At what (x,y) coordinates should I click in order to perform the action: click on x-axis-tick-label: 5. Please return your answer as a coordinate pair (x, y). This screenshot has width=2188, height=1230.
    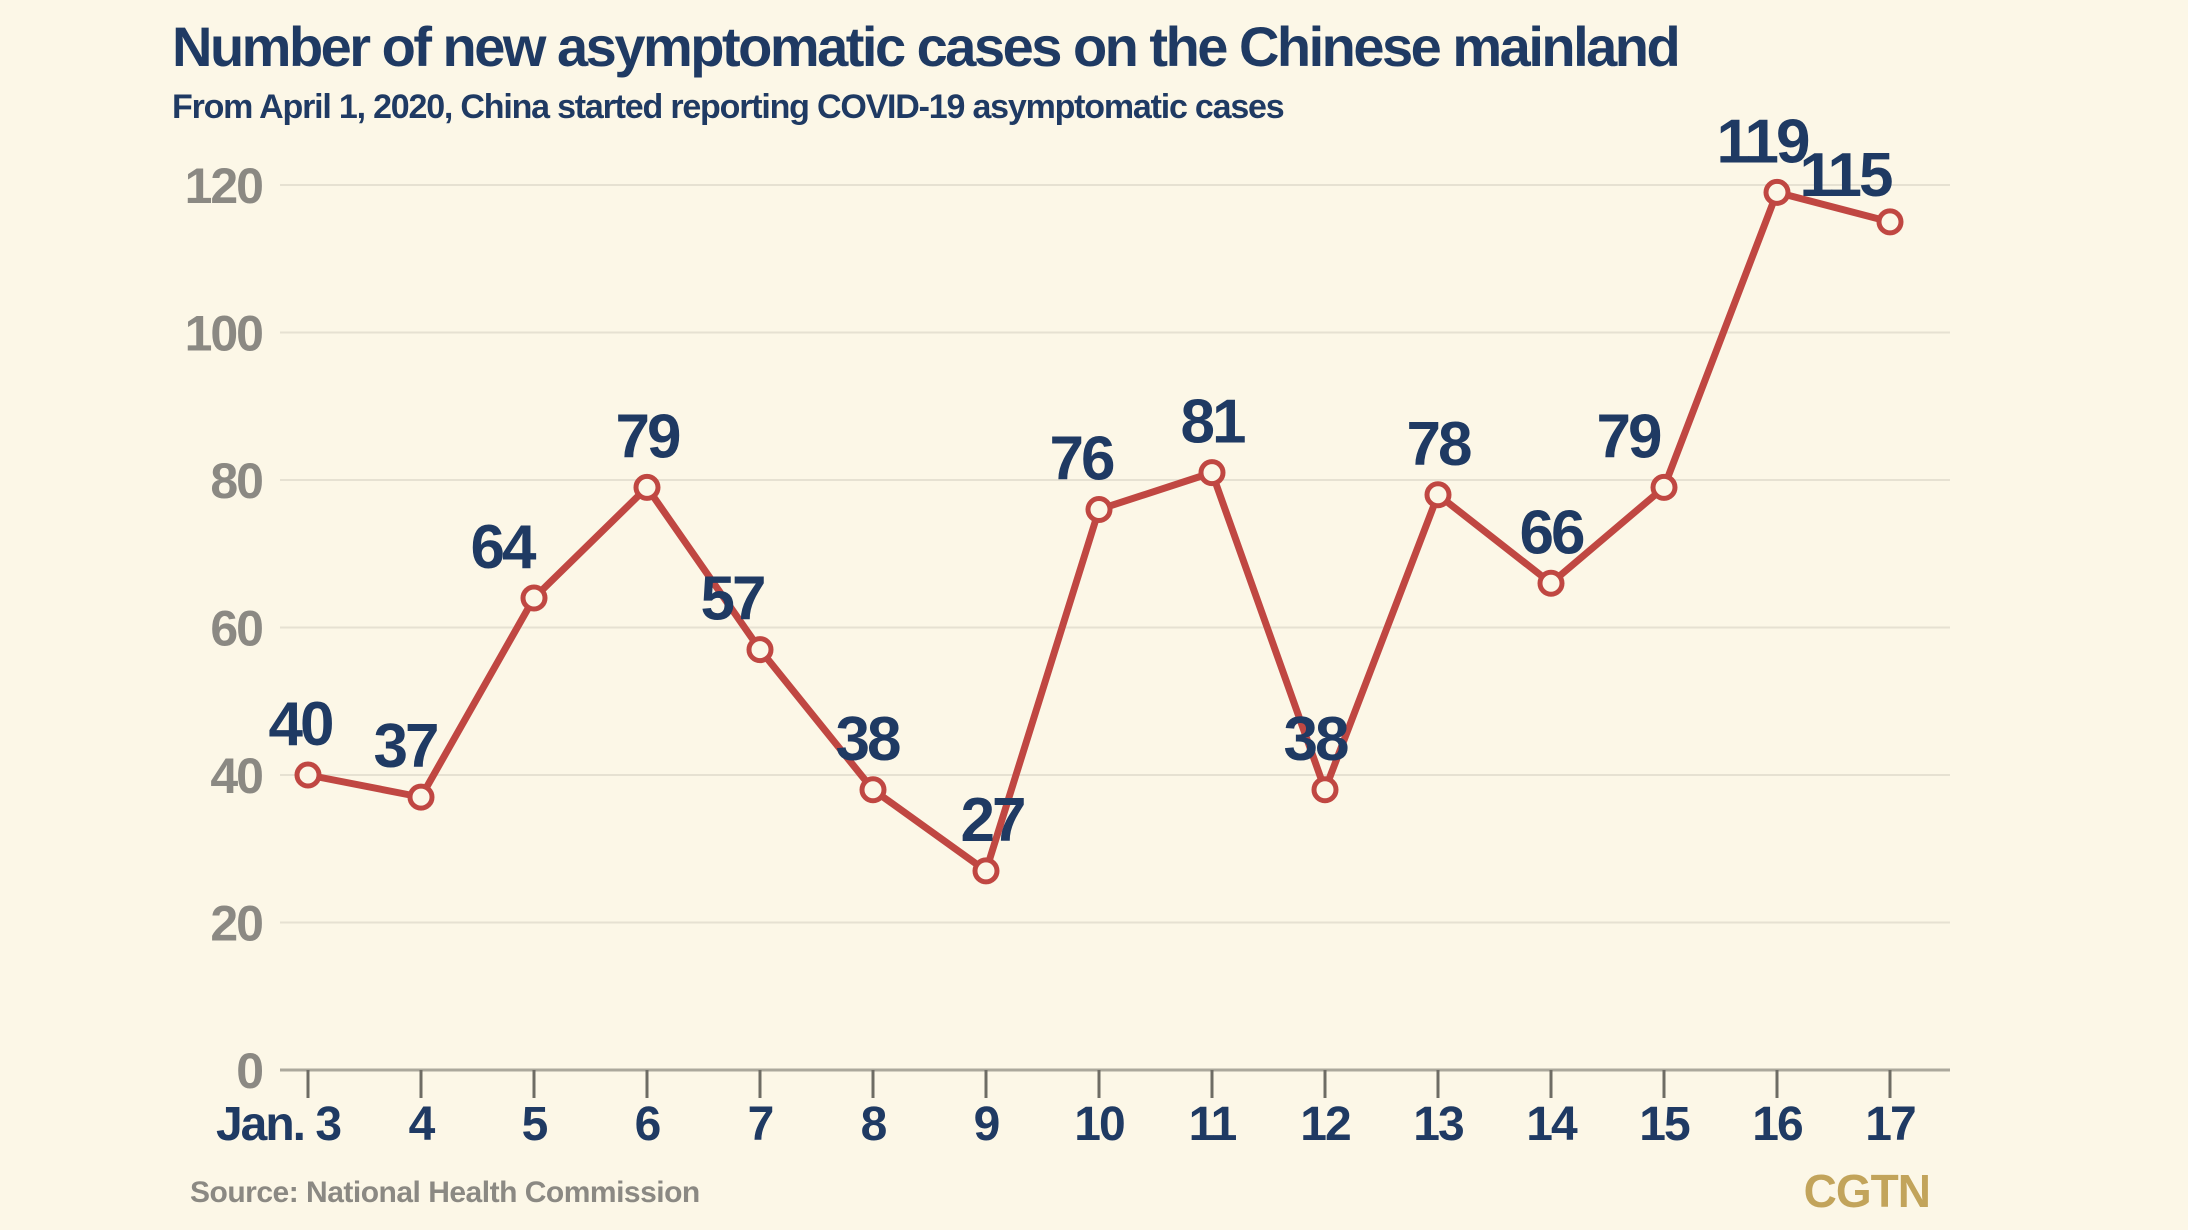
    Looking at the image, I should click on (535, 1124).